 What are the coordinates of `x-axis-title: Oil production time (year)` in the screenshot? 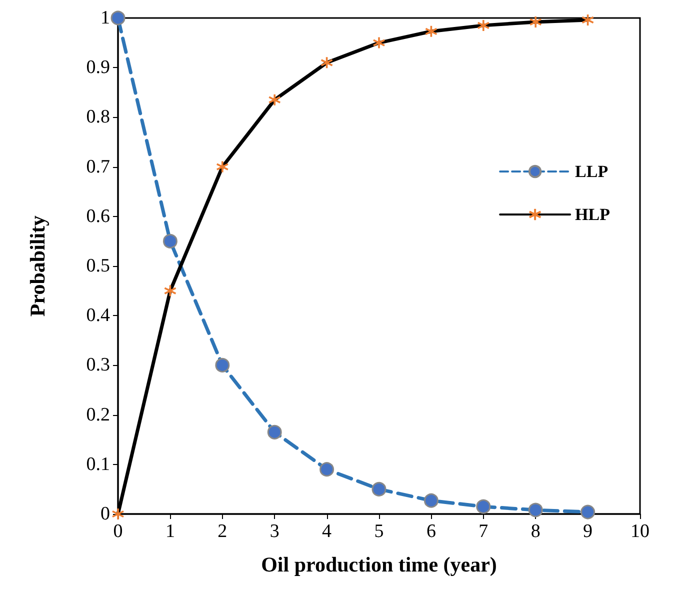 It's located at (379, 564).